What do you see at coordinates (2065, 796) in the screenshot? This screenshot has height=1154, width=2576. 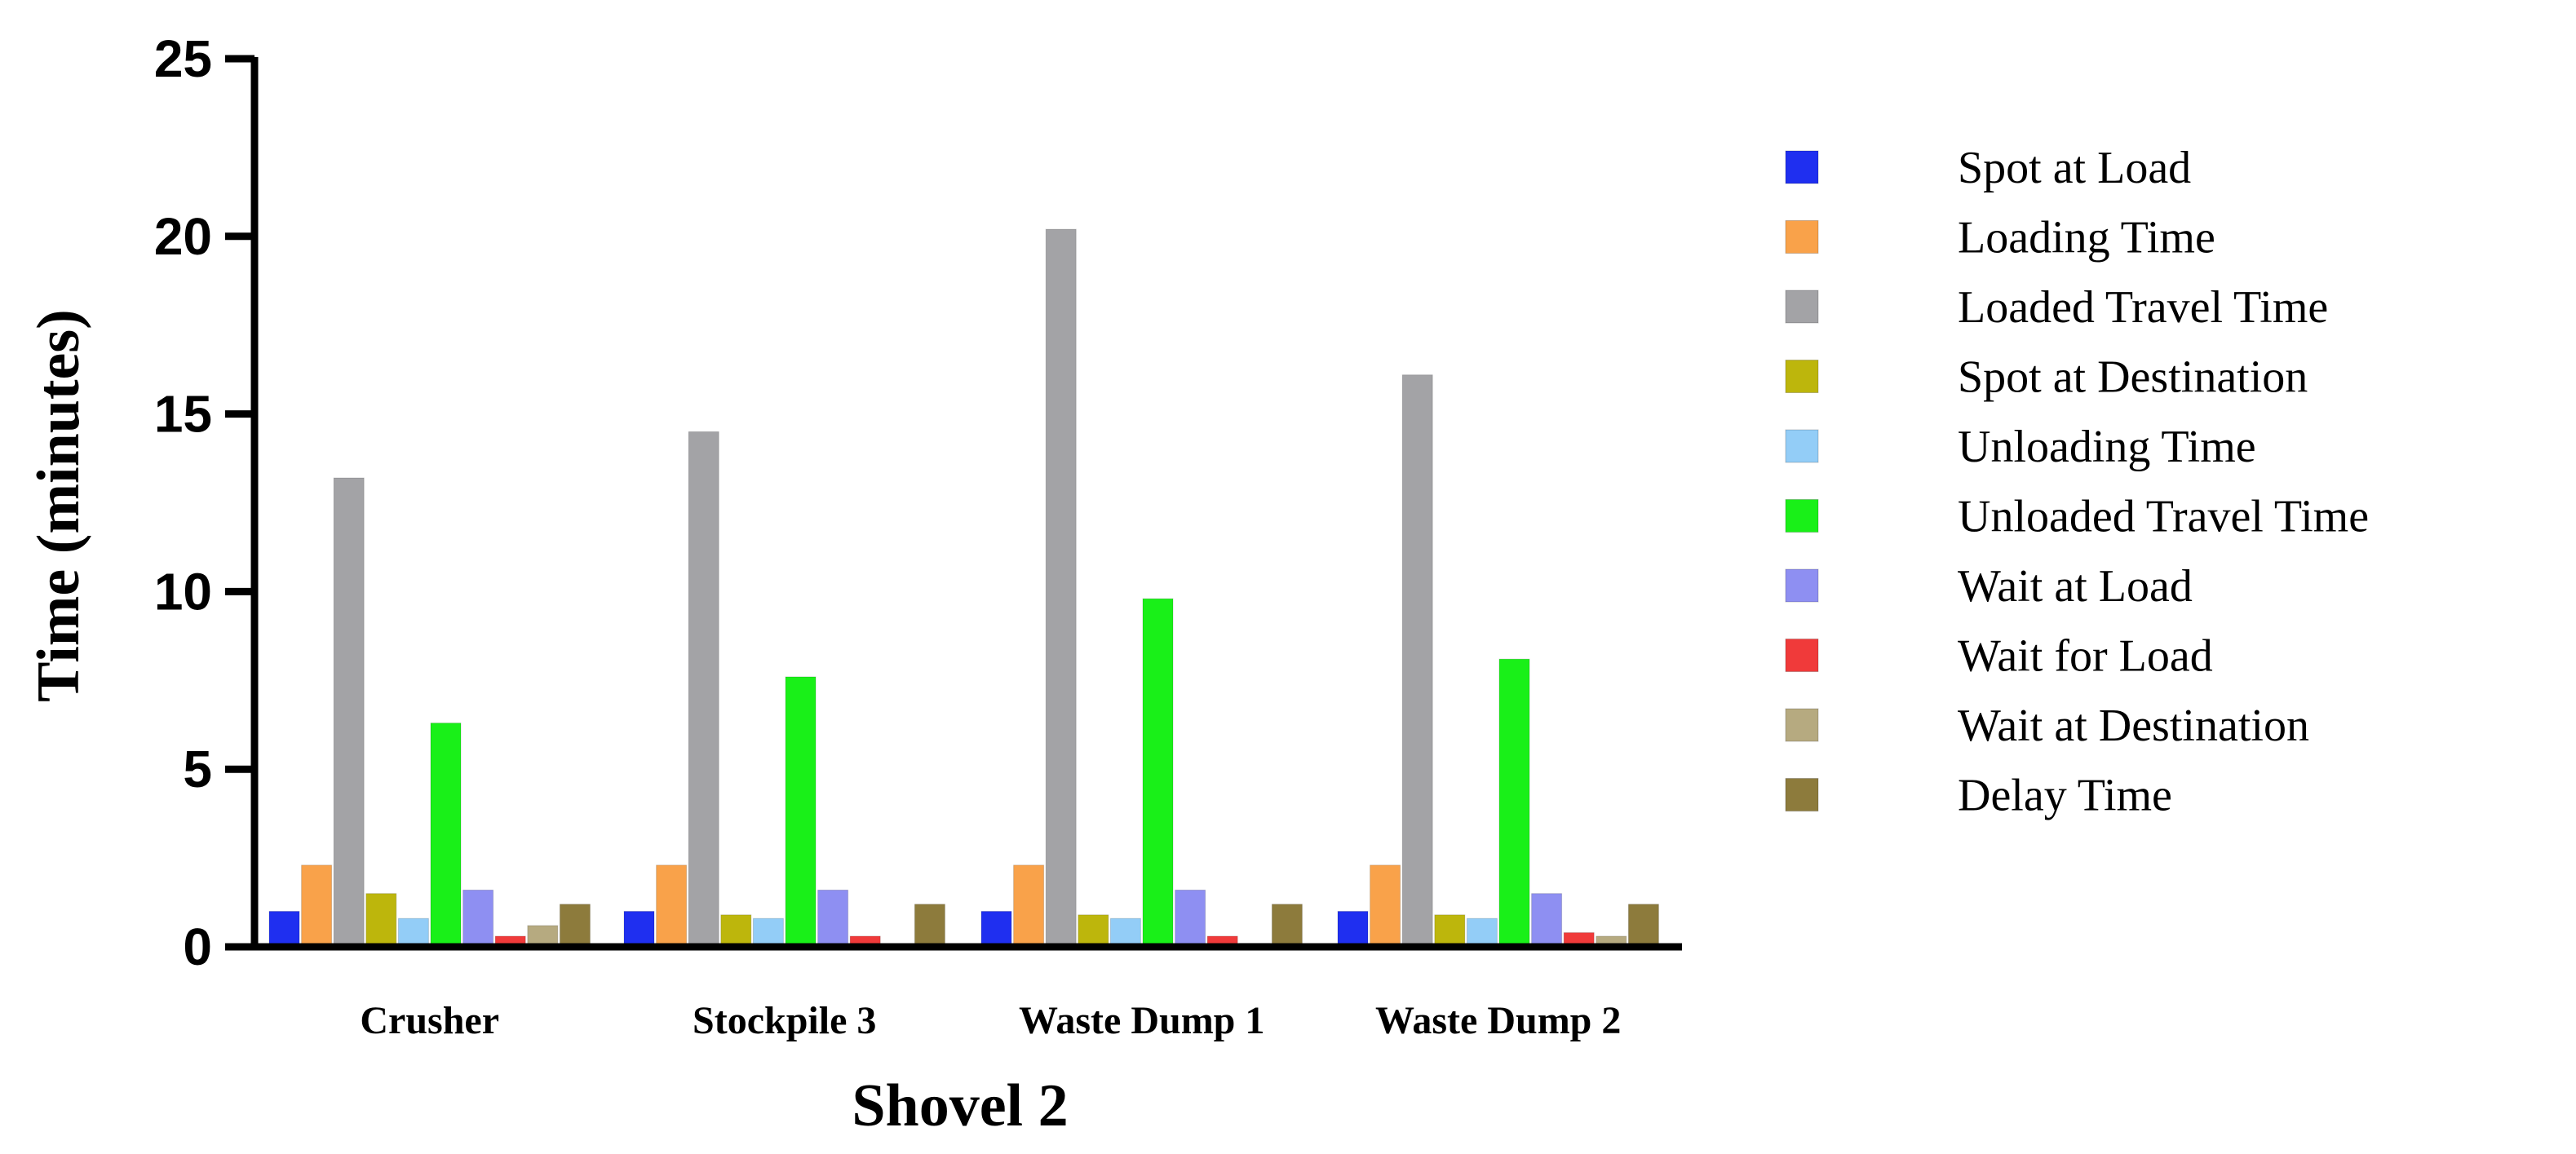 I see `legend-label: Delay Time` at bounding box center [2065, 796].